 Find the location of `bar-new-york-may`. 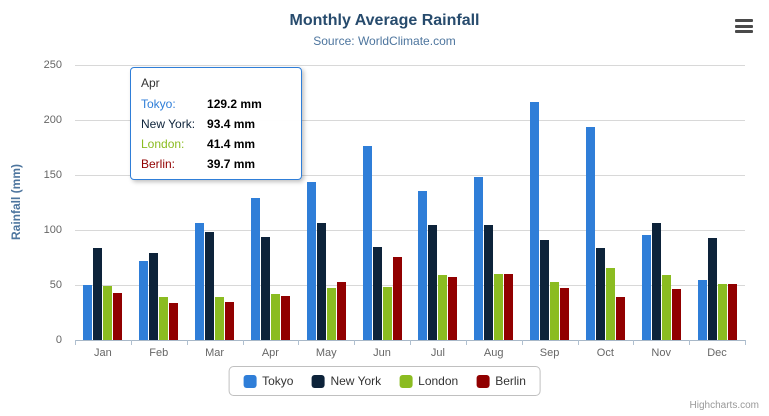

bar-new-york-may is located at coordinates (321, 281).